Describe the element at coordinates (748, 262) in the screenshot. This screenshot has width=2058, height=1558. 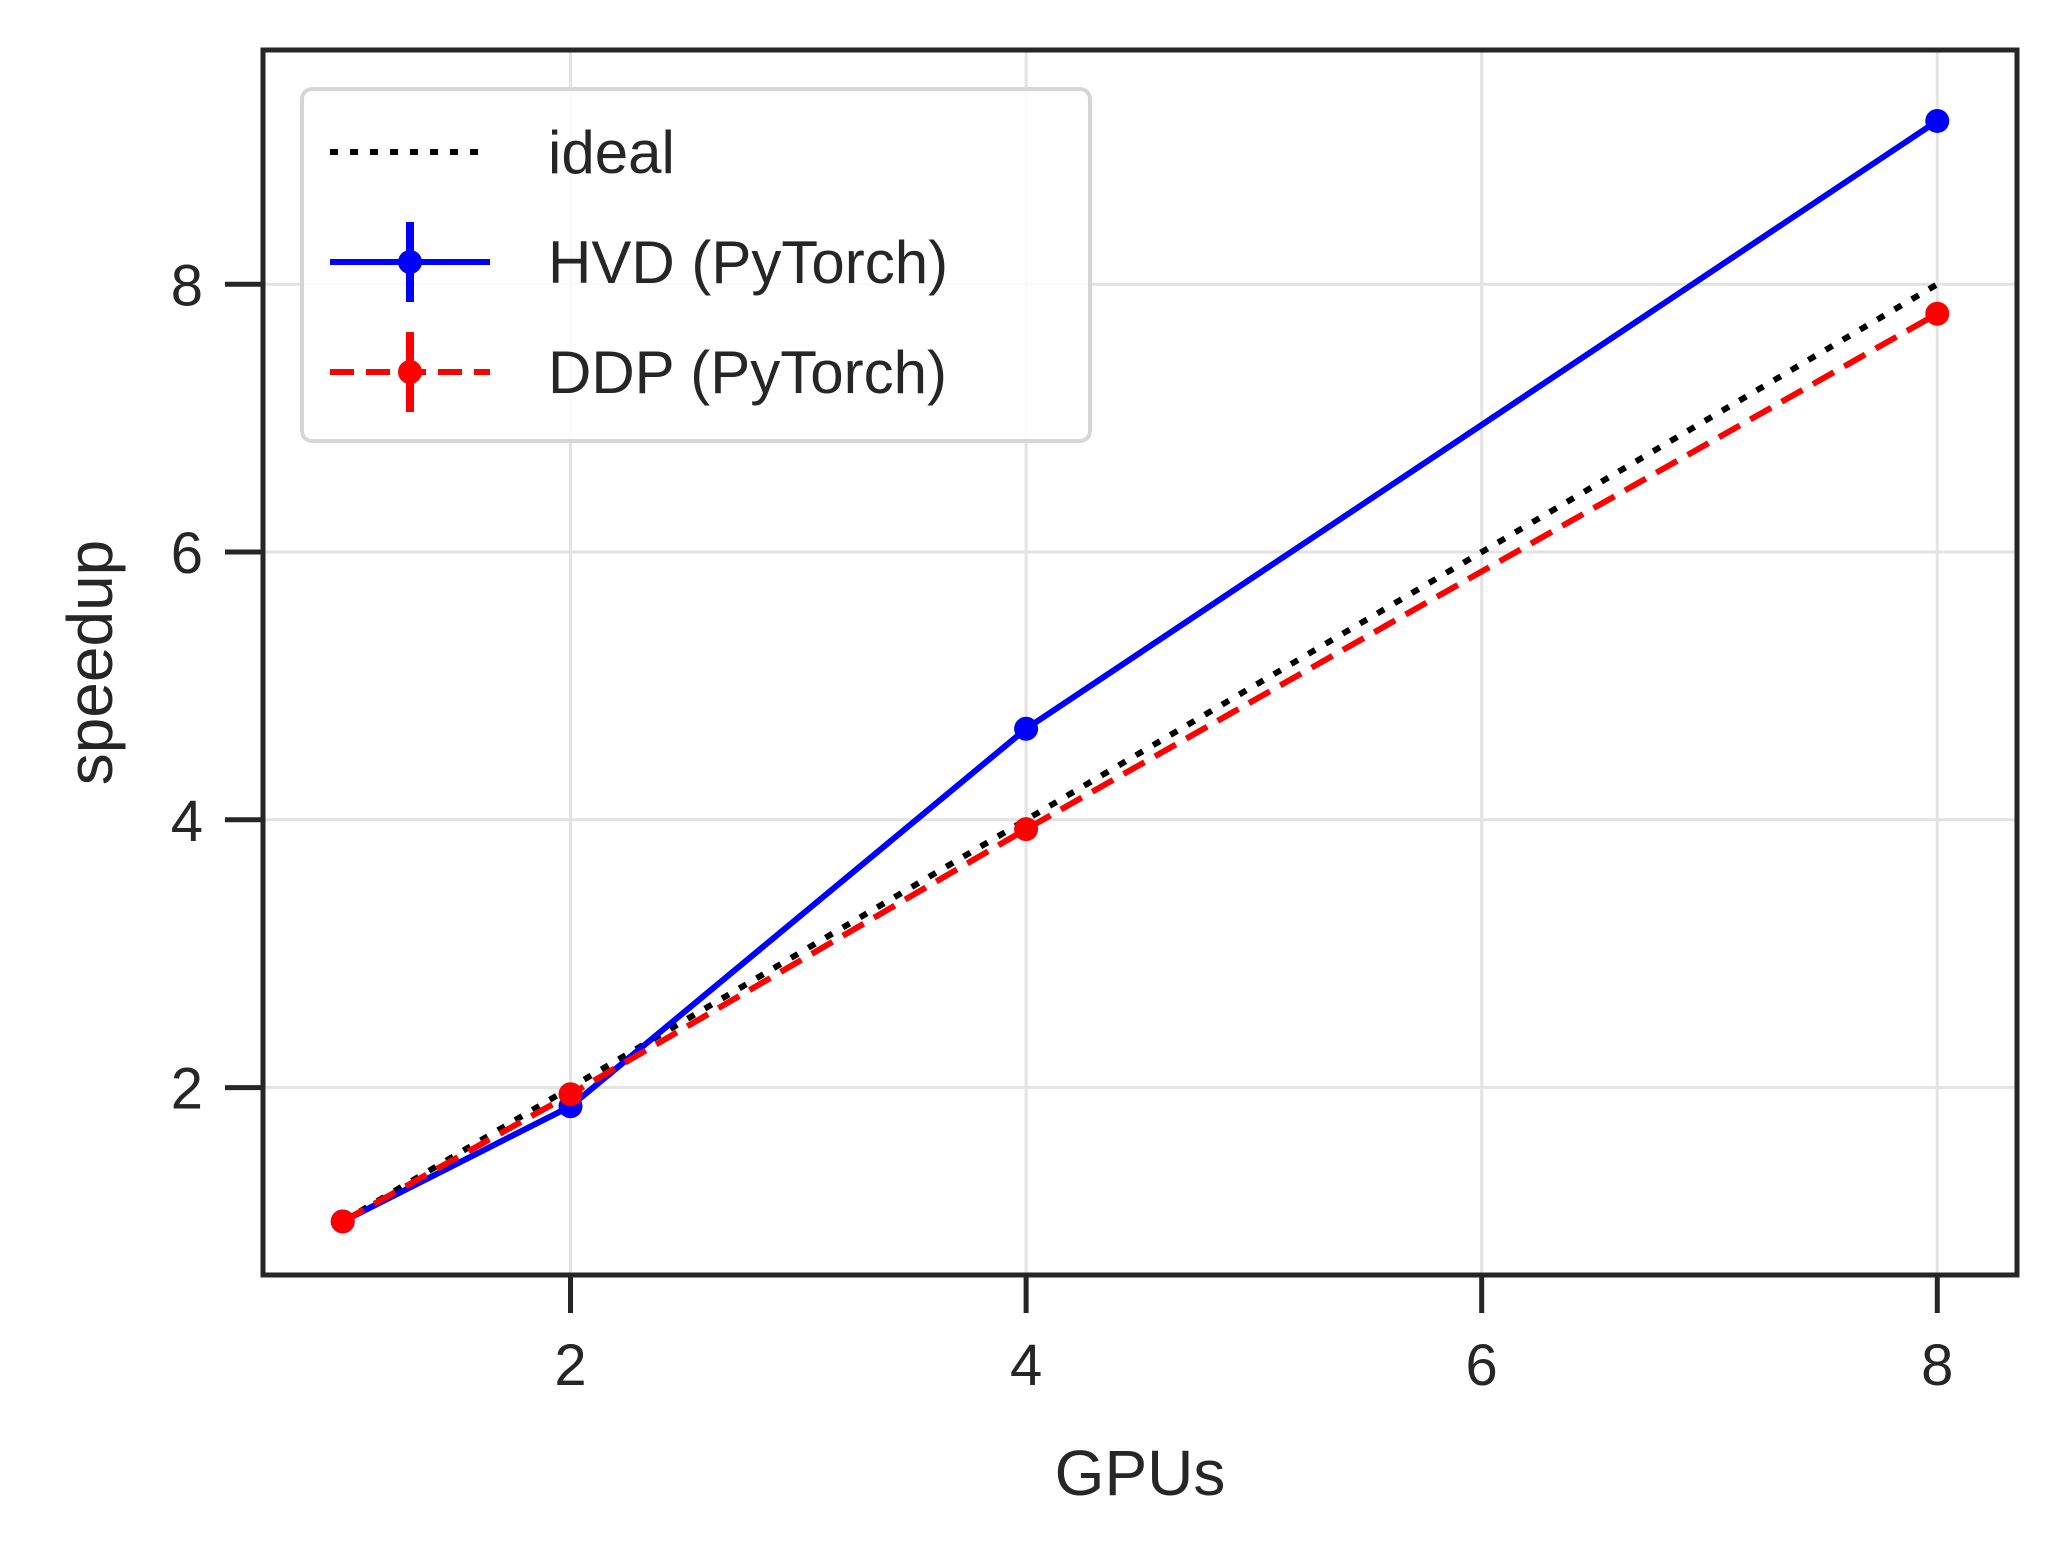
I see `legend-label-1: HVD (PyTorch)` at that location.